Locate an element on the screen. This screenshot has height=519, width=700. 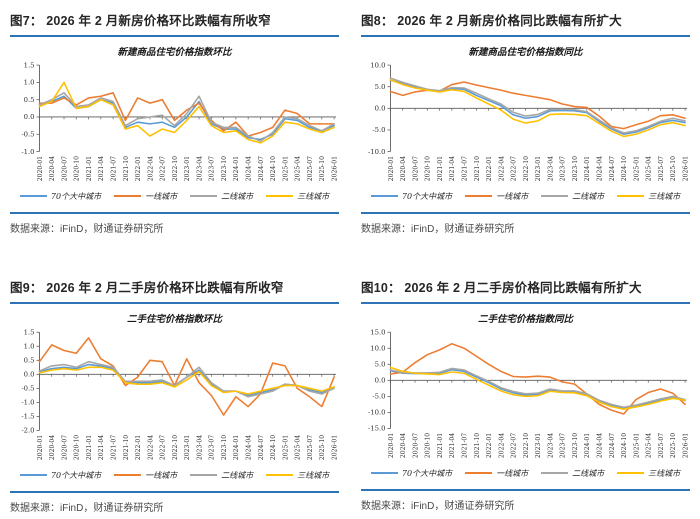
svg-text: 2020-10 is located at coordinates (428, 445).